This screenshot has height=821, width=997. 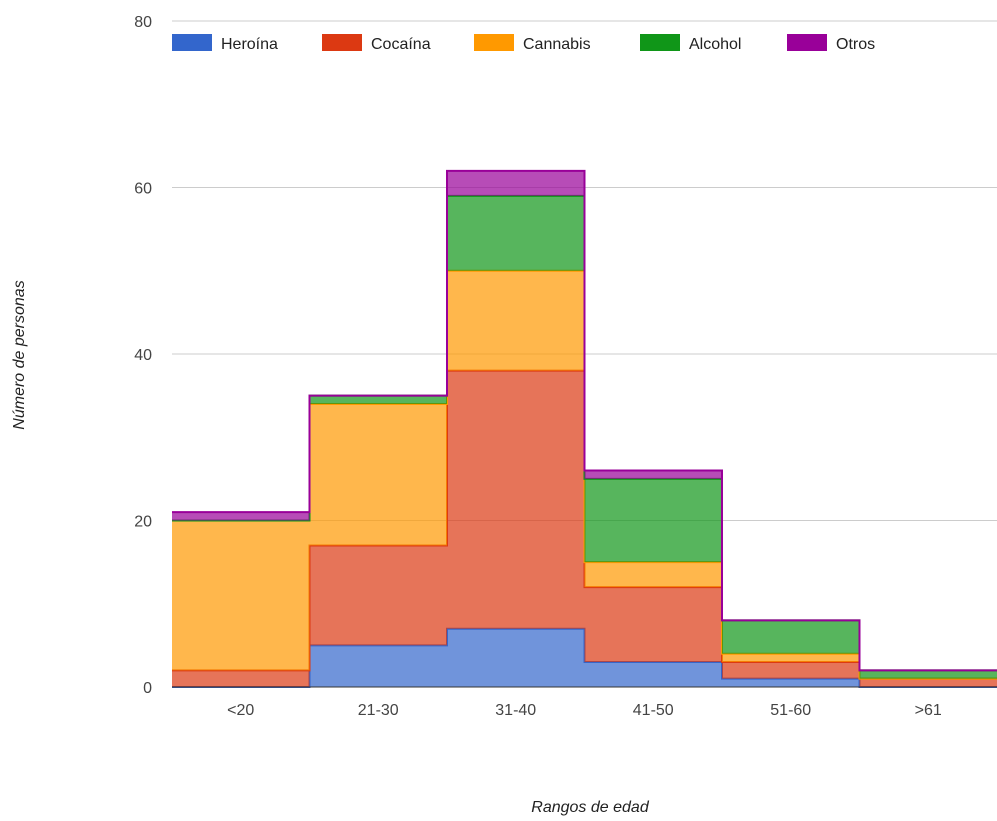 What do you see at coordinates (515, 710) in the screenshot?
I see `x-tick-label: 31-40` at bounding box center [515, 710].